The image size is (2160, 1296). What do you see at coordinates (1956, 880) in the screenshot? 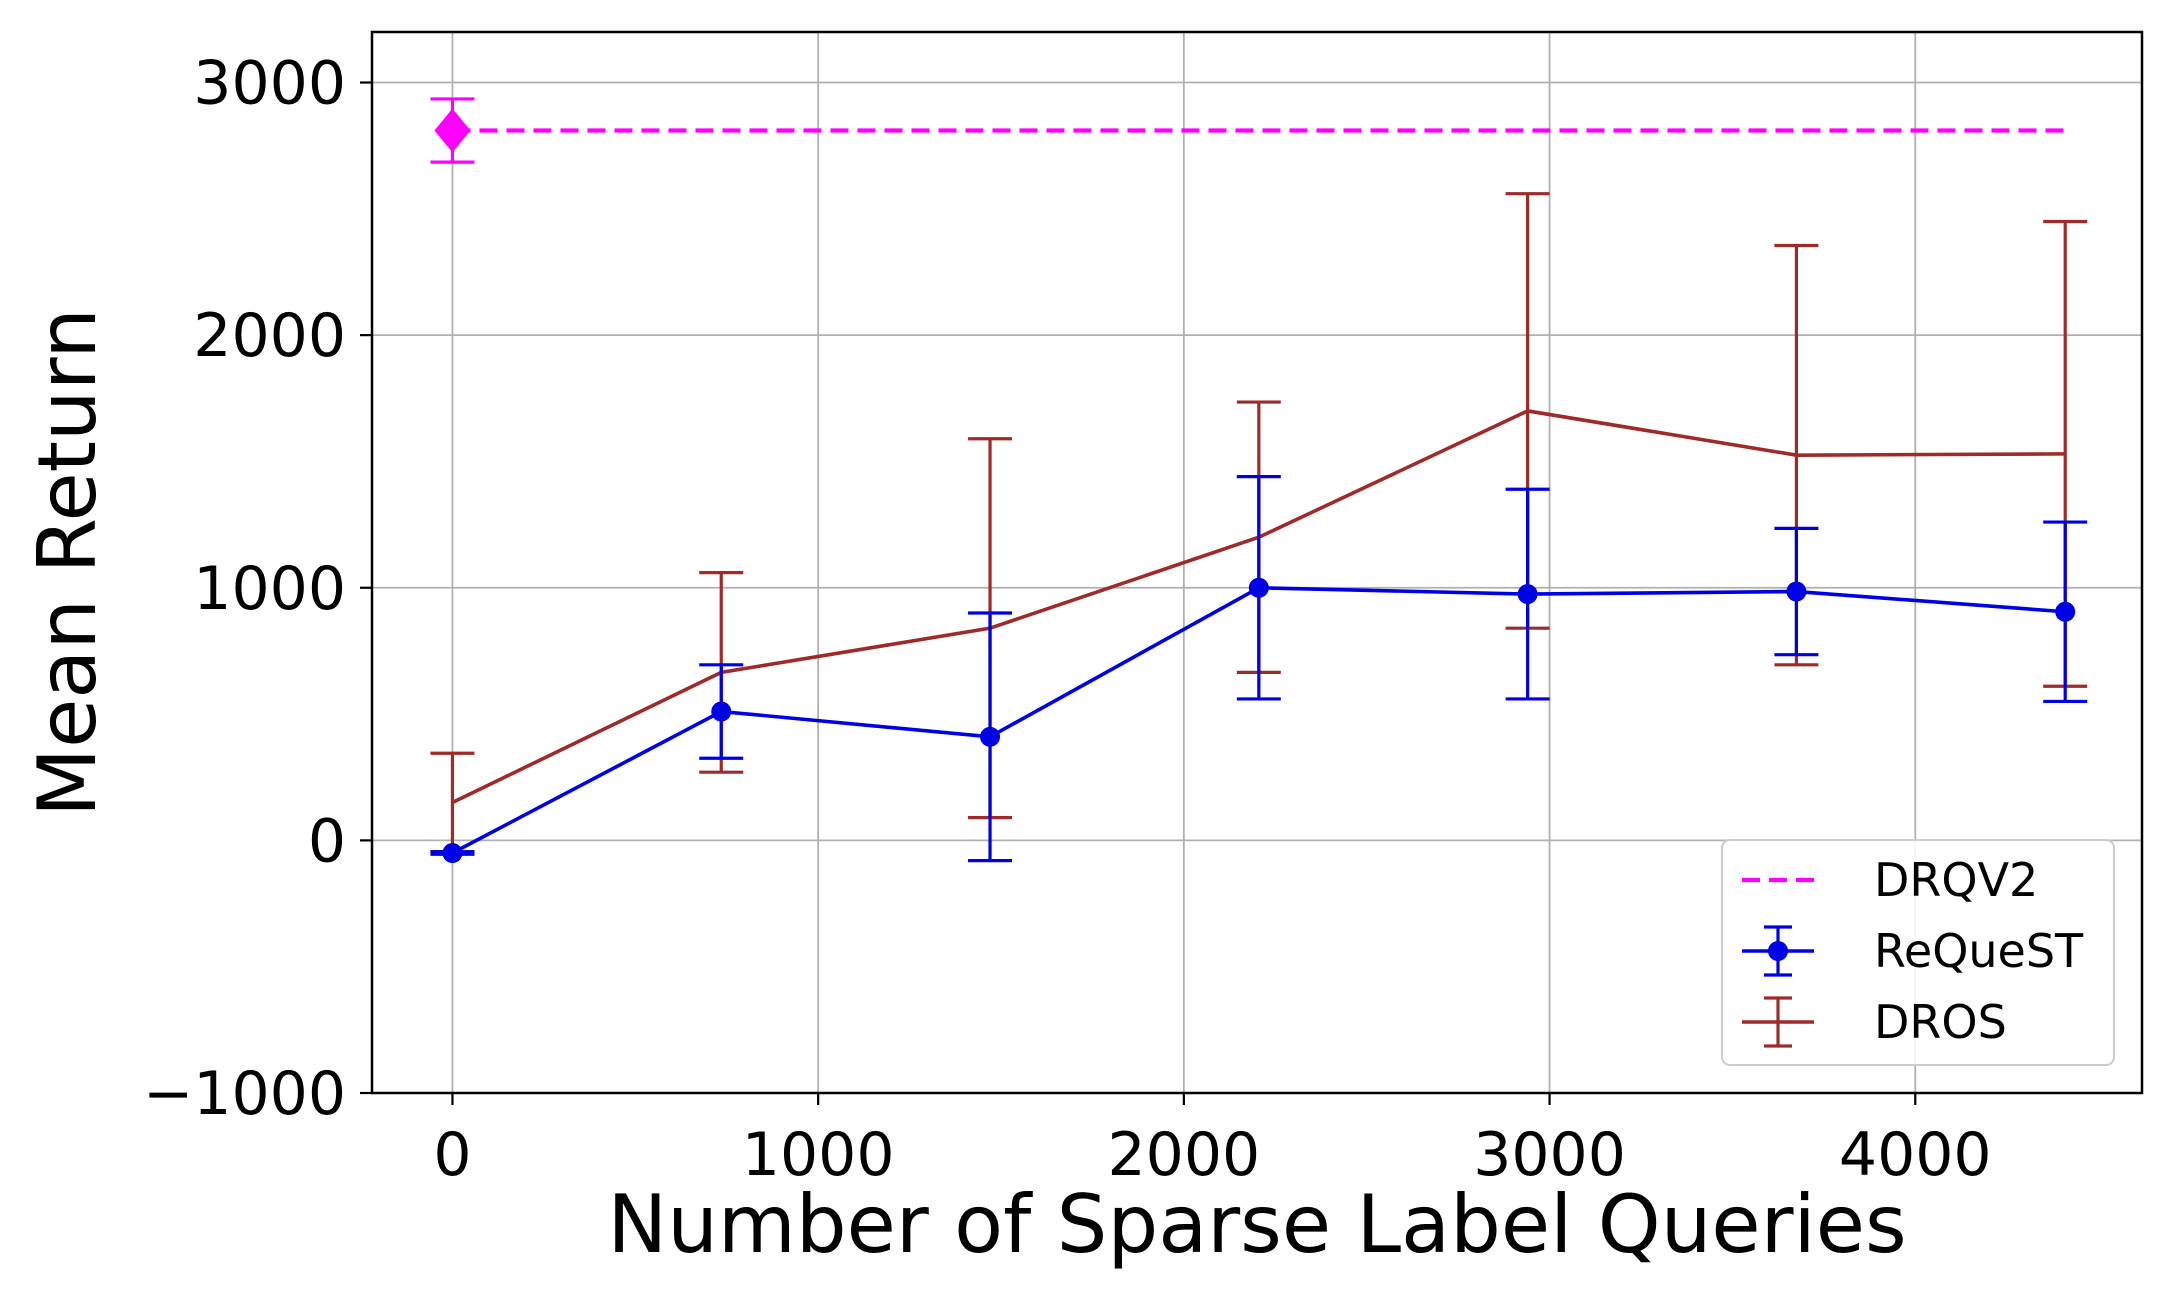
I see `legend-label: DRQV2` at bounding box center [1956, 880].